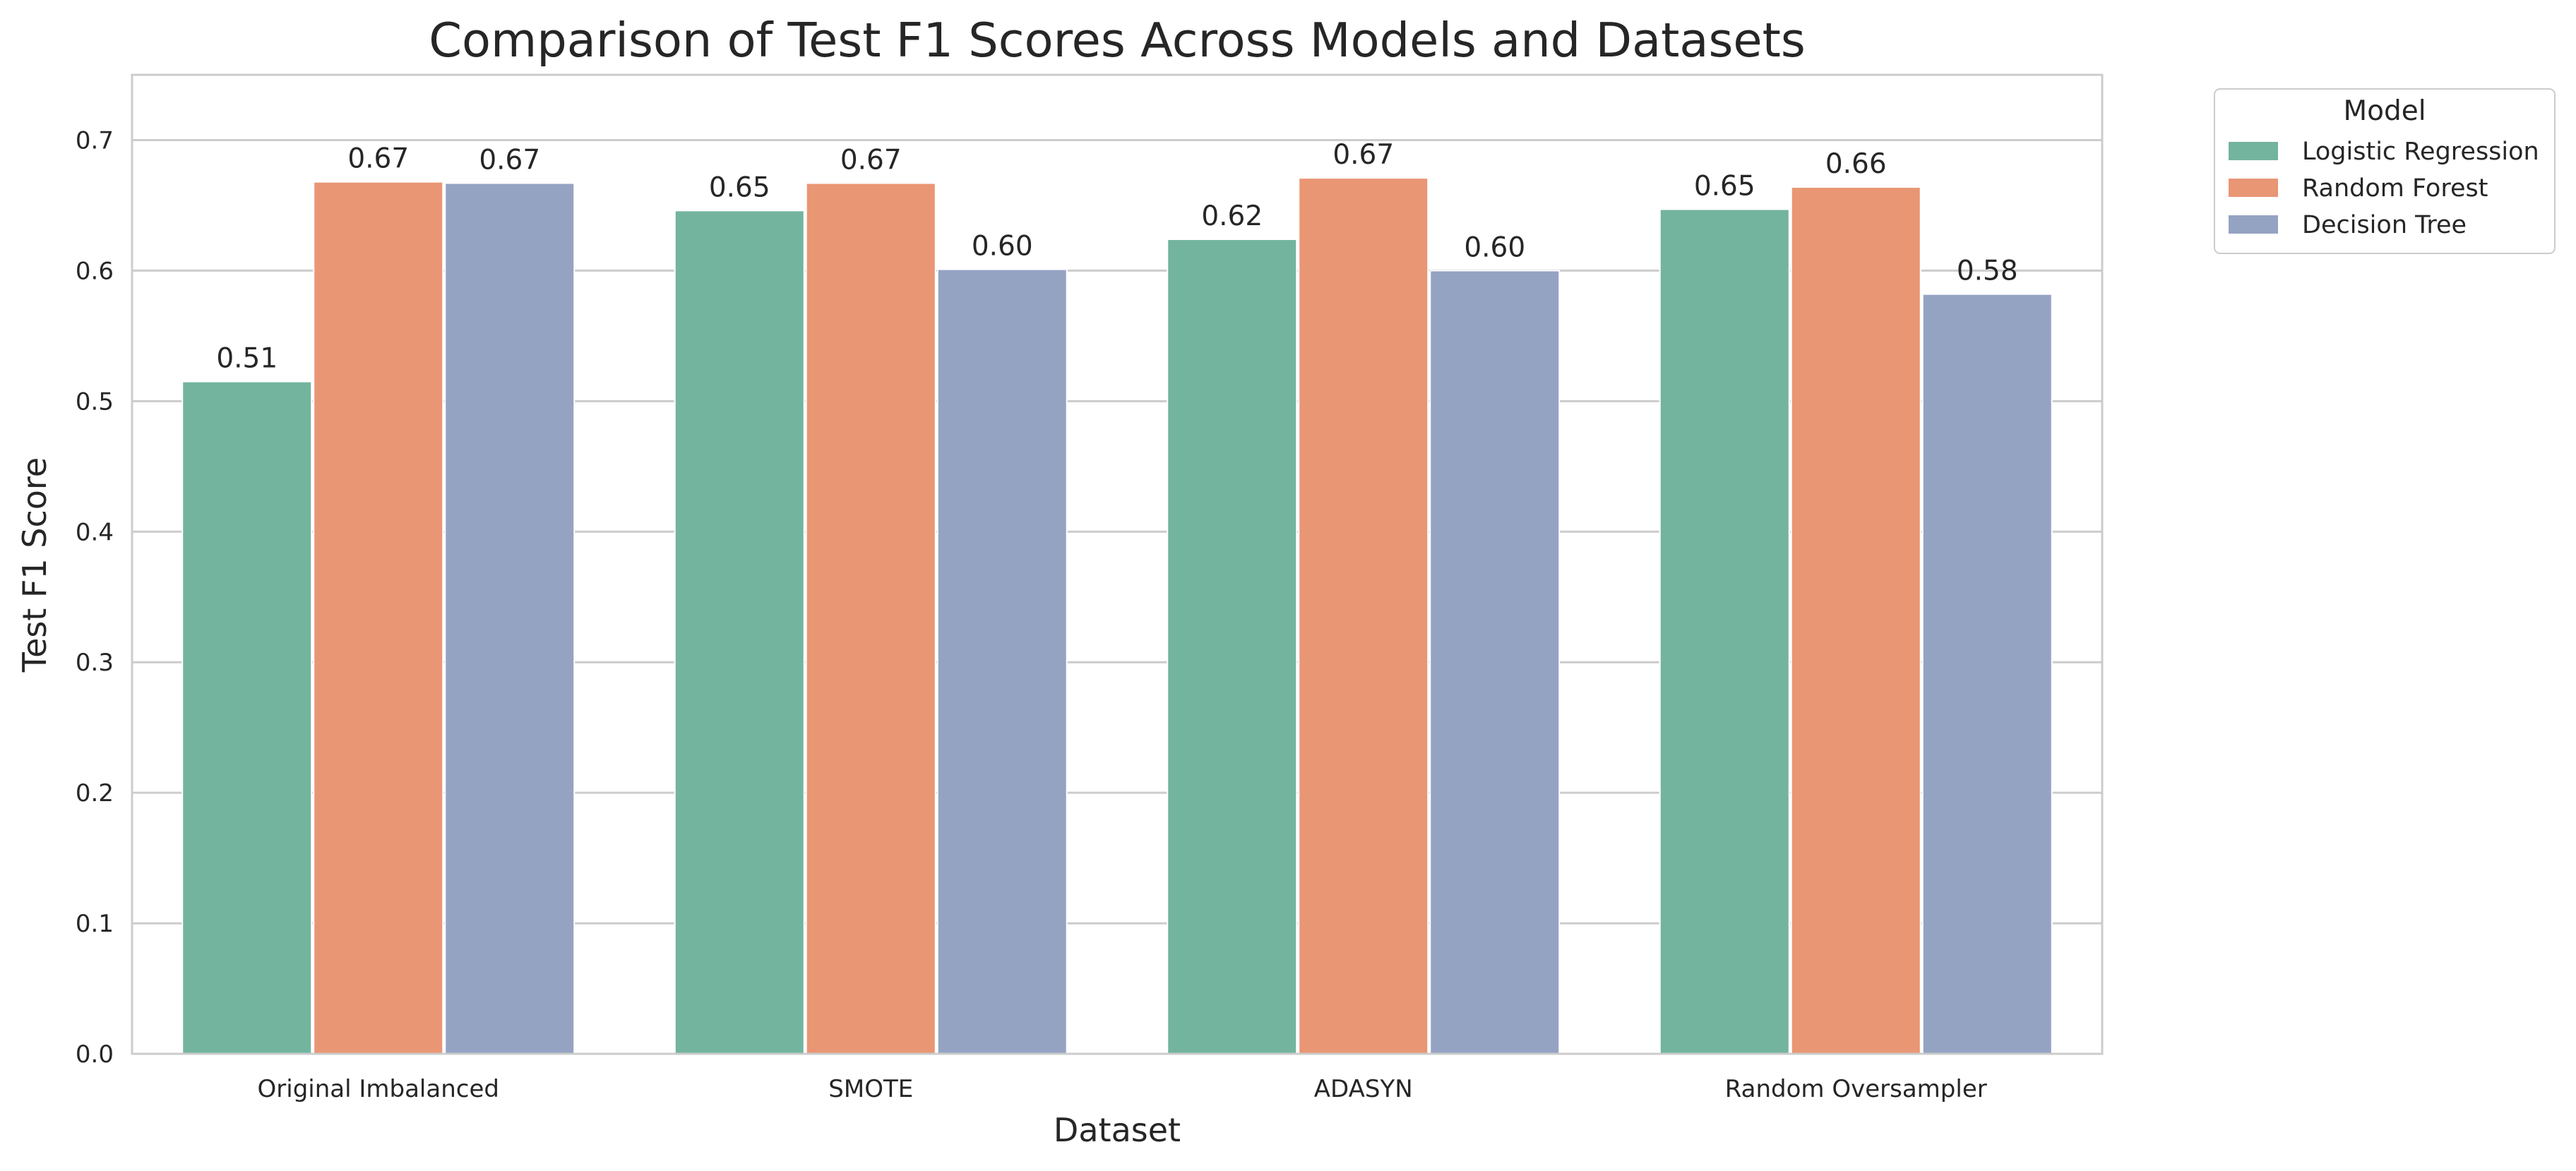  Describe the element at coordinates (2384, 111) in the screenshot. I see `legend-title: Model` at that location.